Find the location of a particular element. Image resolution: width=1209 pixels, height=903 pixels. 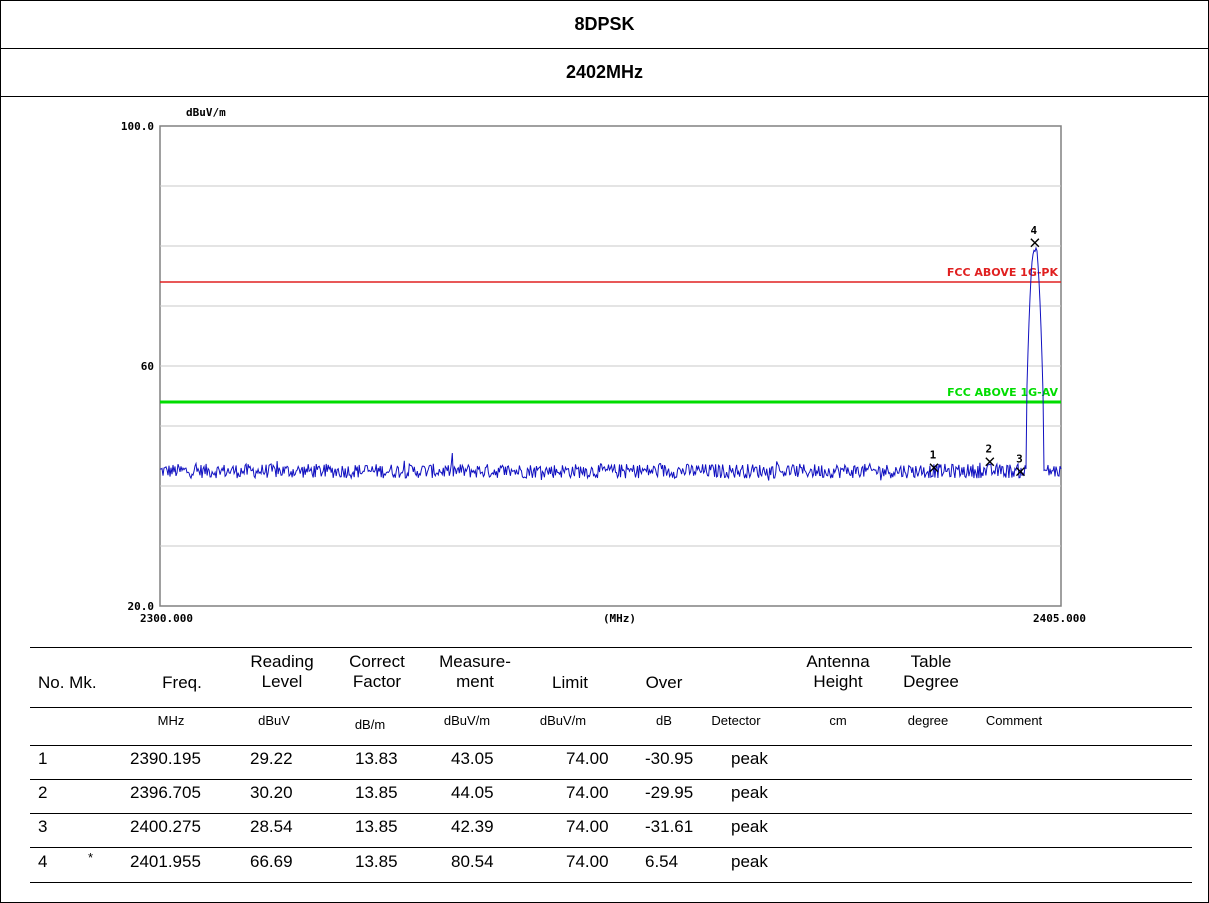

marker-label: 1 is located at coordinates (933, 455).